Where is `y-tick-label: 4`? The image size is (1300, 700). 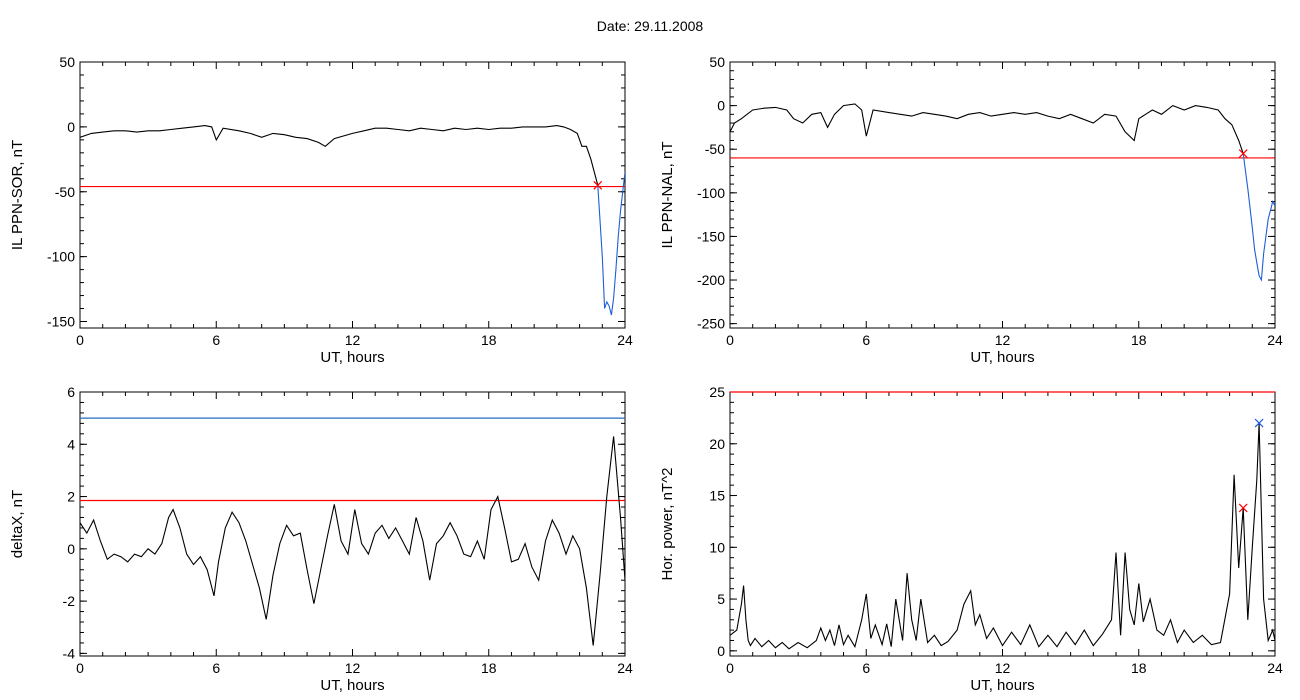
y-tick-label: 4 is located at coordinates (71, 444).